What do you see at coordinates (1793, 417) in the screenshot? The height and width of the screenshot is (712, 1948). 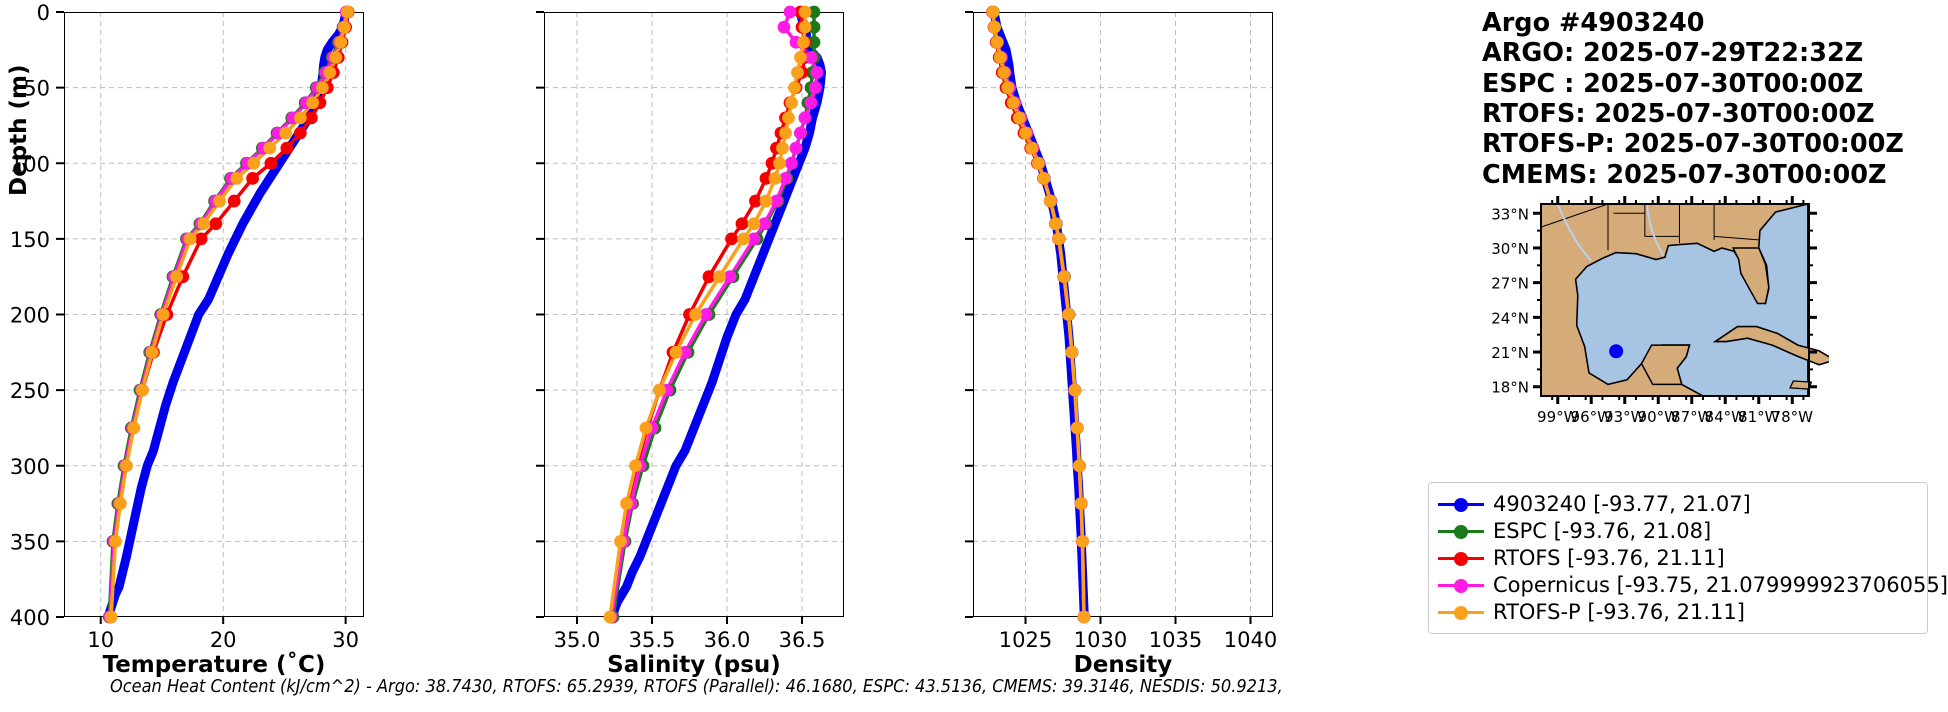 I see `map-xtick: 78°W` at bounding box center [1793, 417].